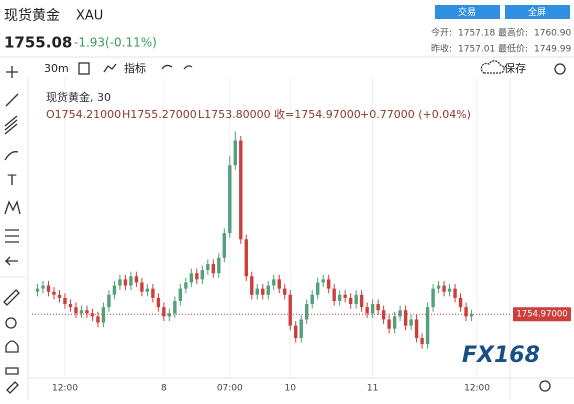  What do you see at coordinates (11, 297) in the screenshot?
I see `ruler-tool` at bounding box center [11, 297].